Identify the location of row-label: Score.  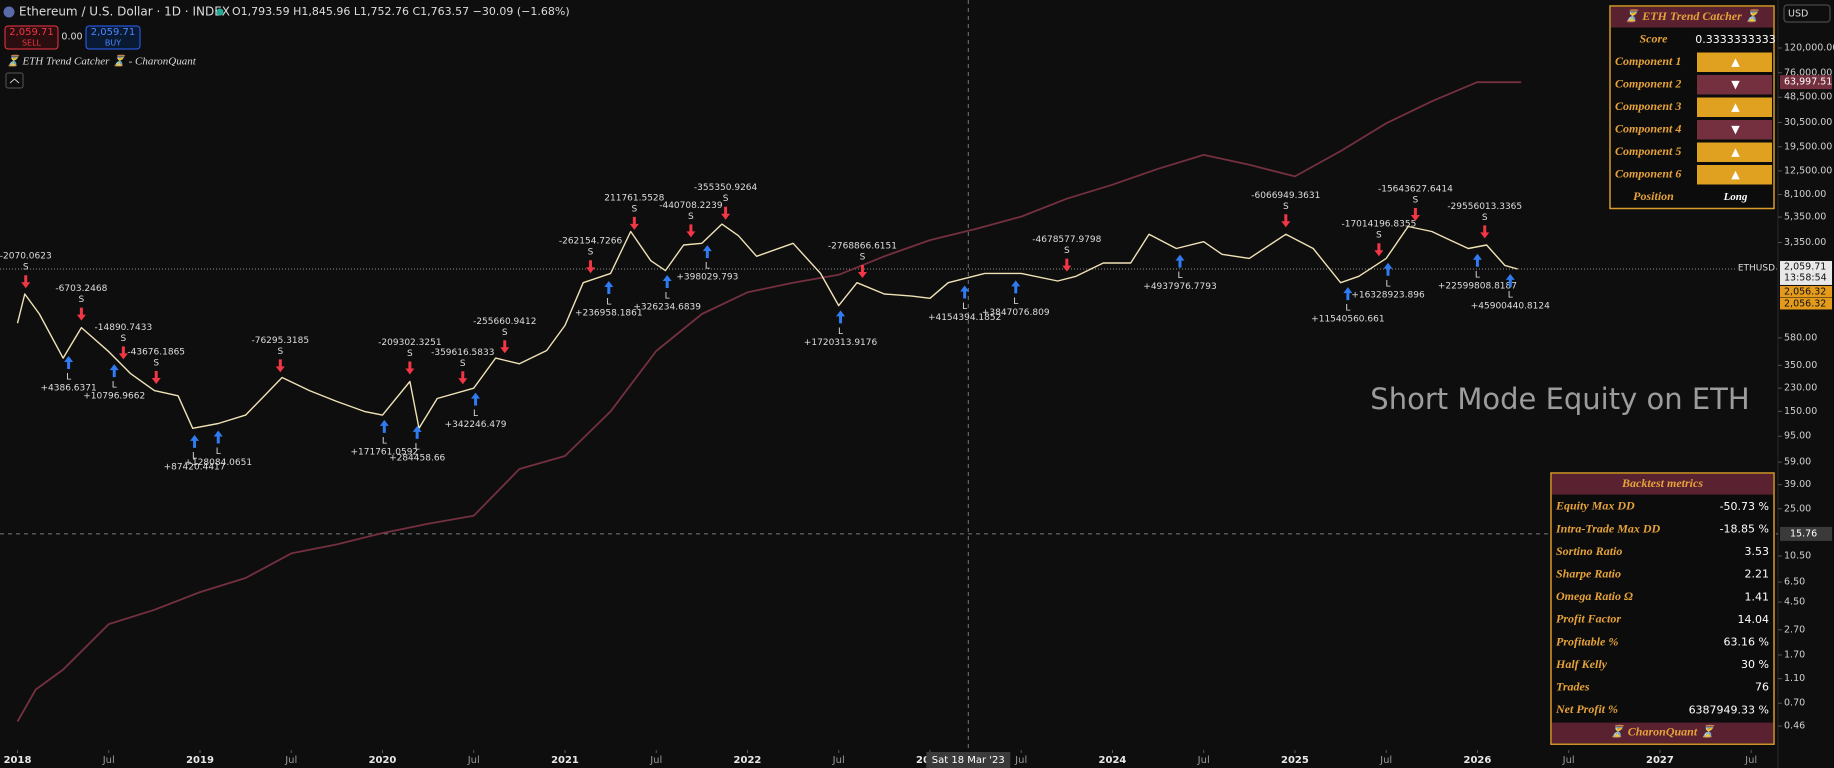
(1654, 39).